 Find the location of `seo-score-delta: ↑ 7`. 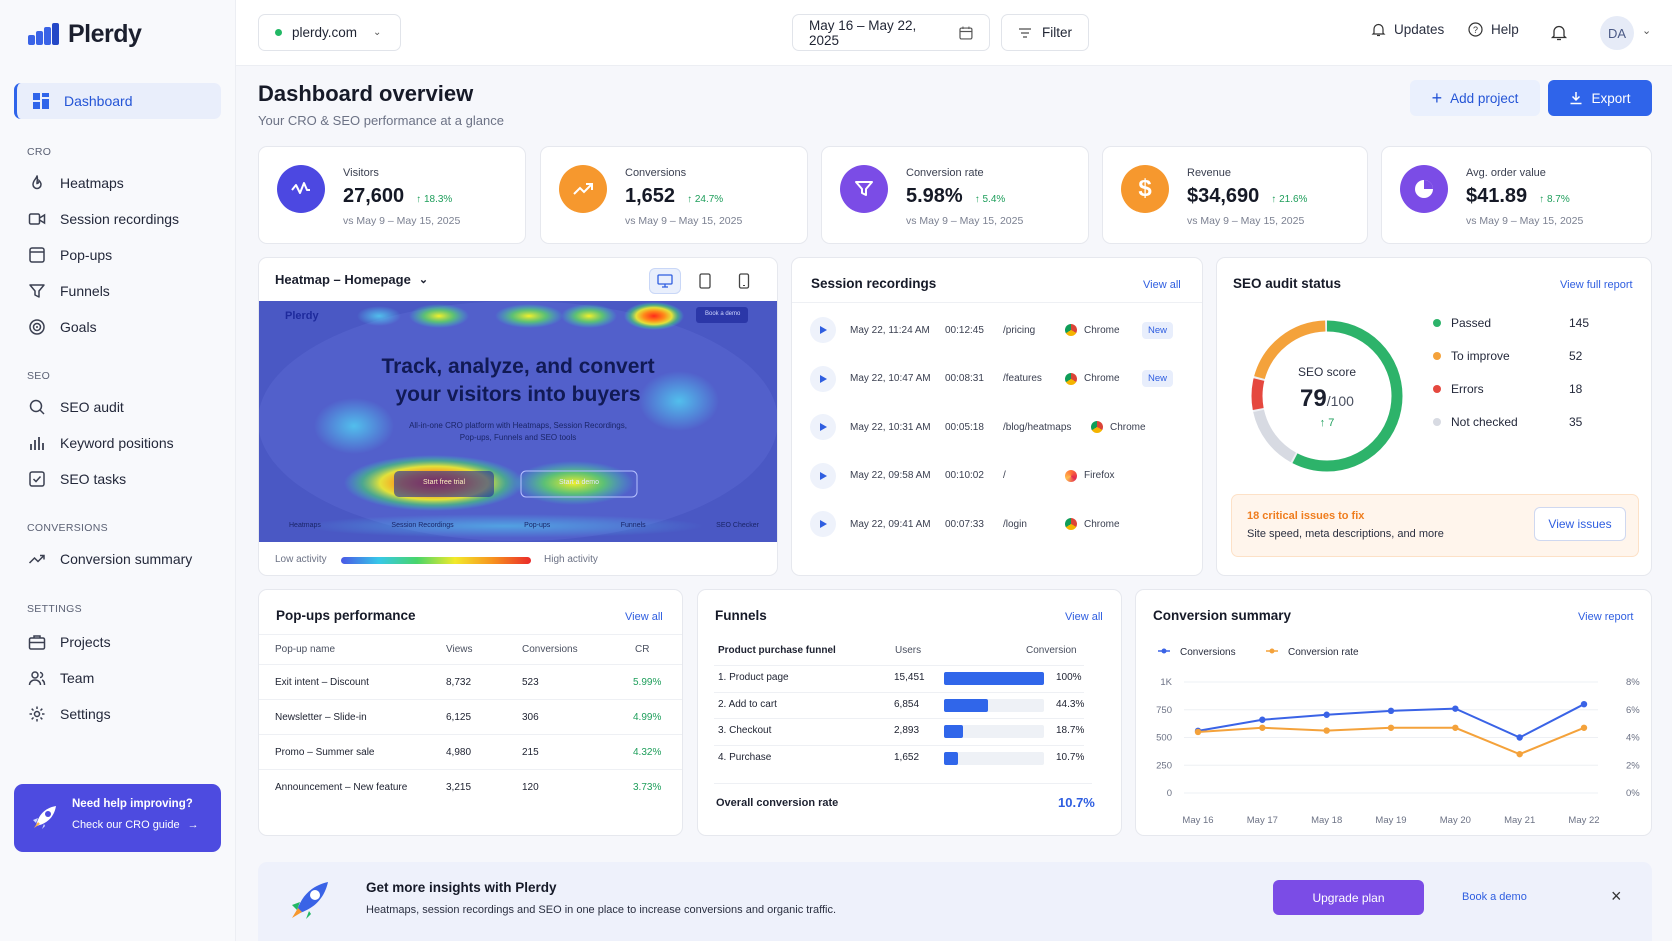

seo-score-delta: ↑ 7 is located at coordinates (1327, 423).